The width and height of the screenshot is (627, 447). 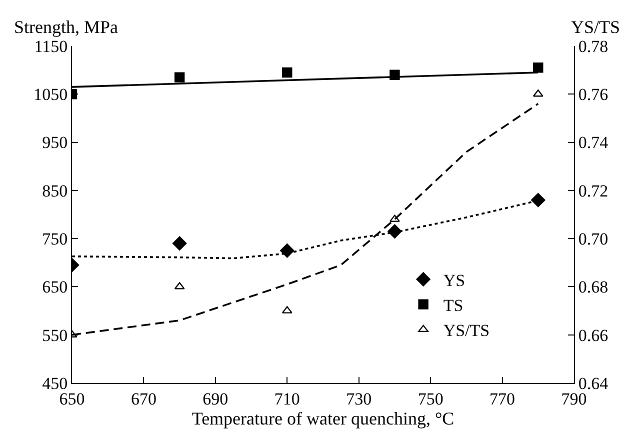 What do you see at coordinates (359, 398) in the screenshot?
I see `x-tick-label: 730` at bounding box center [359, 398].